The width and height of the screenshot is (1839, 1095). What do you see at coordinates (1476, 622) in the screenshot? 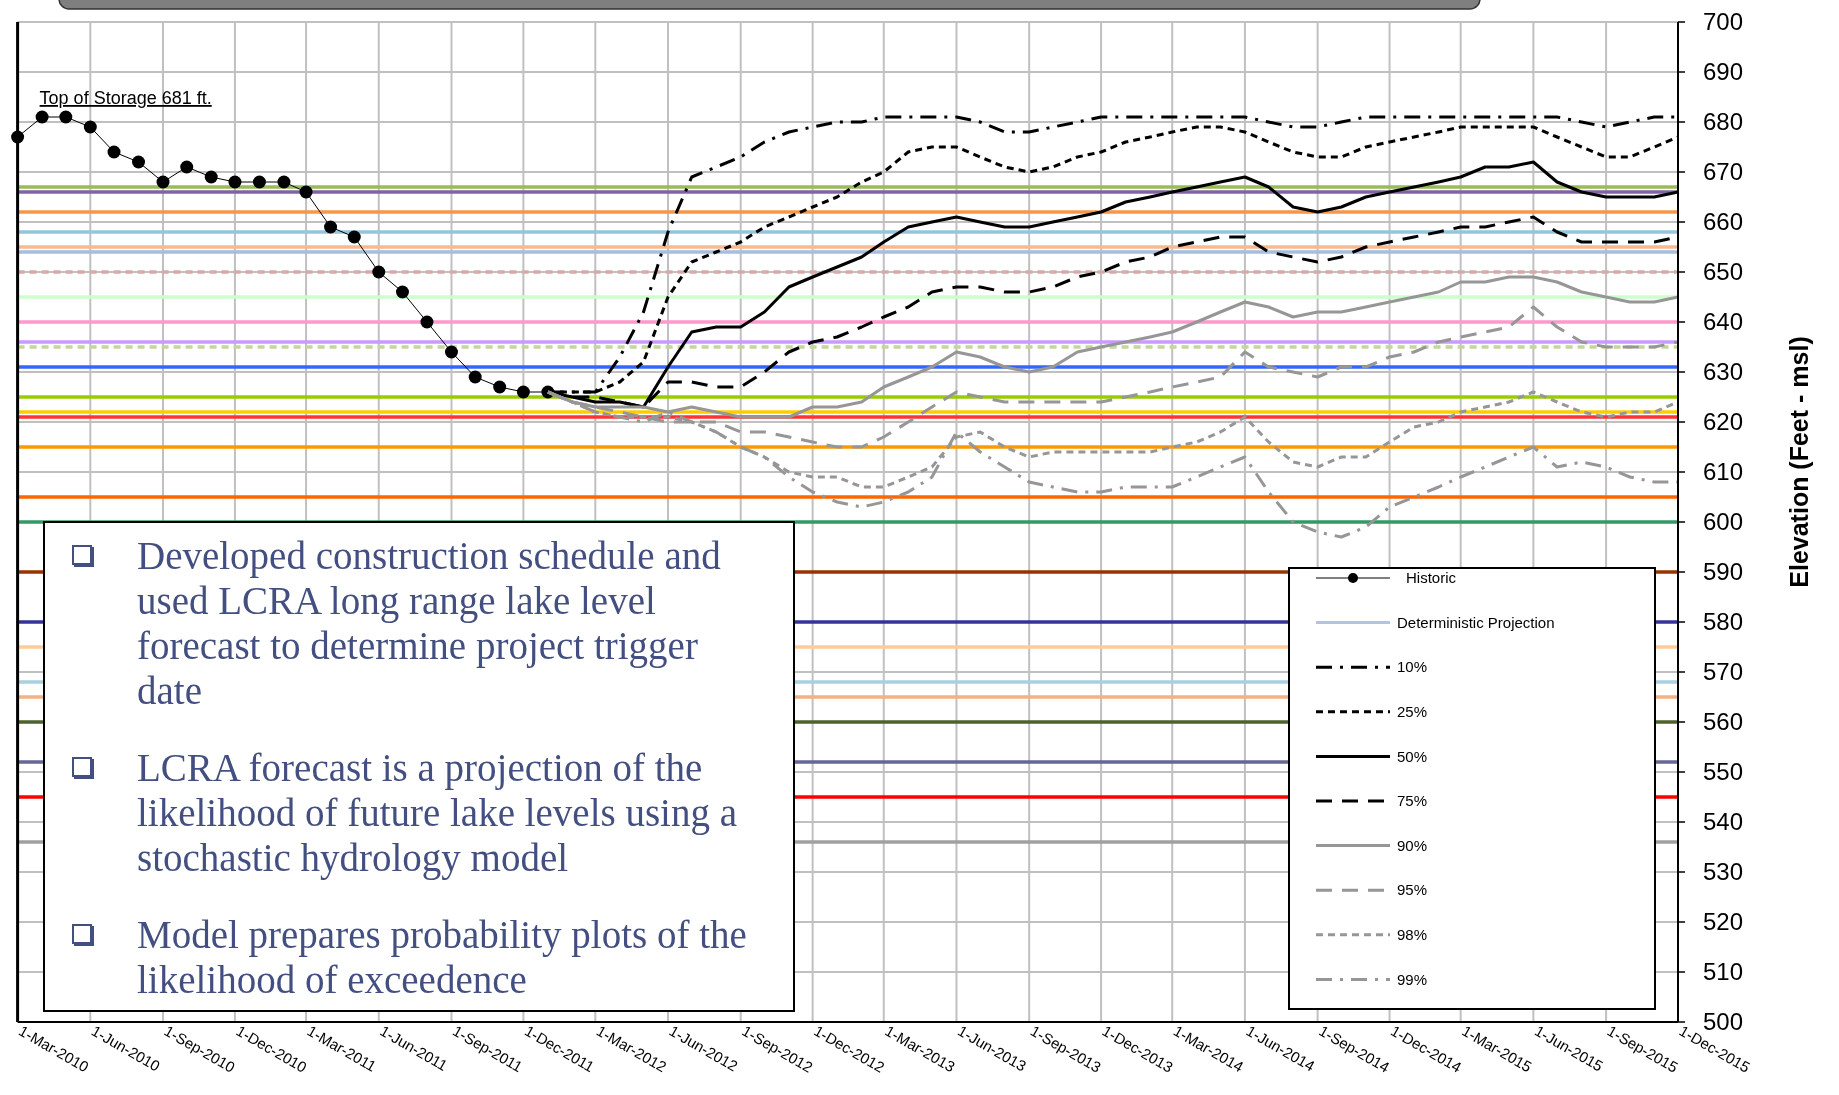
I see `legend-label: Deterministic Projection` at bounding box center [1476, 622].